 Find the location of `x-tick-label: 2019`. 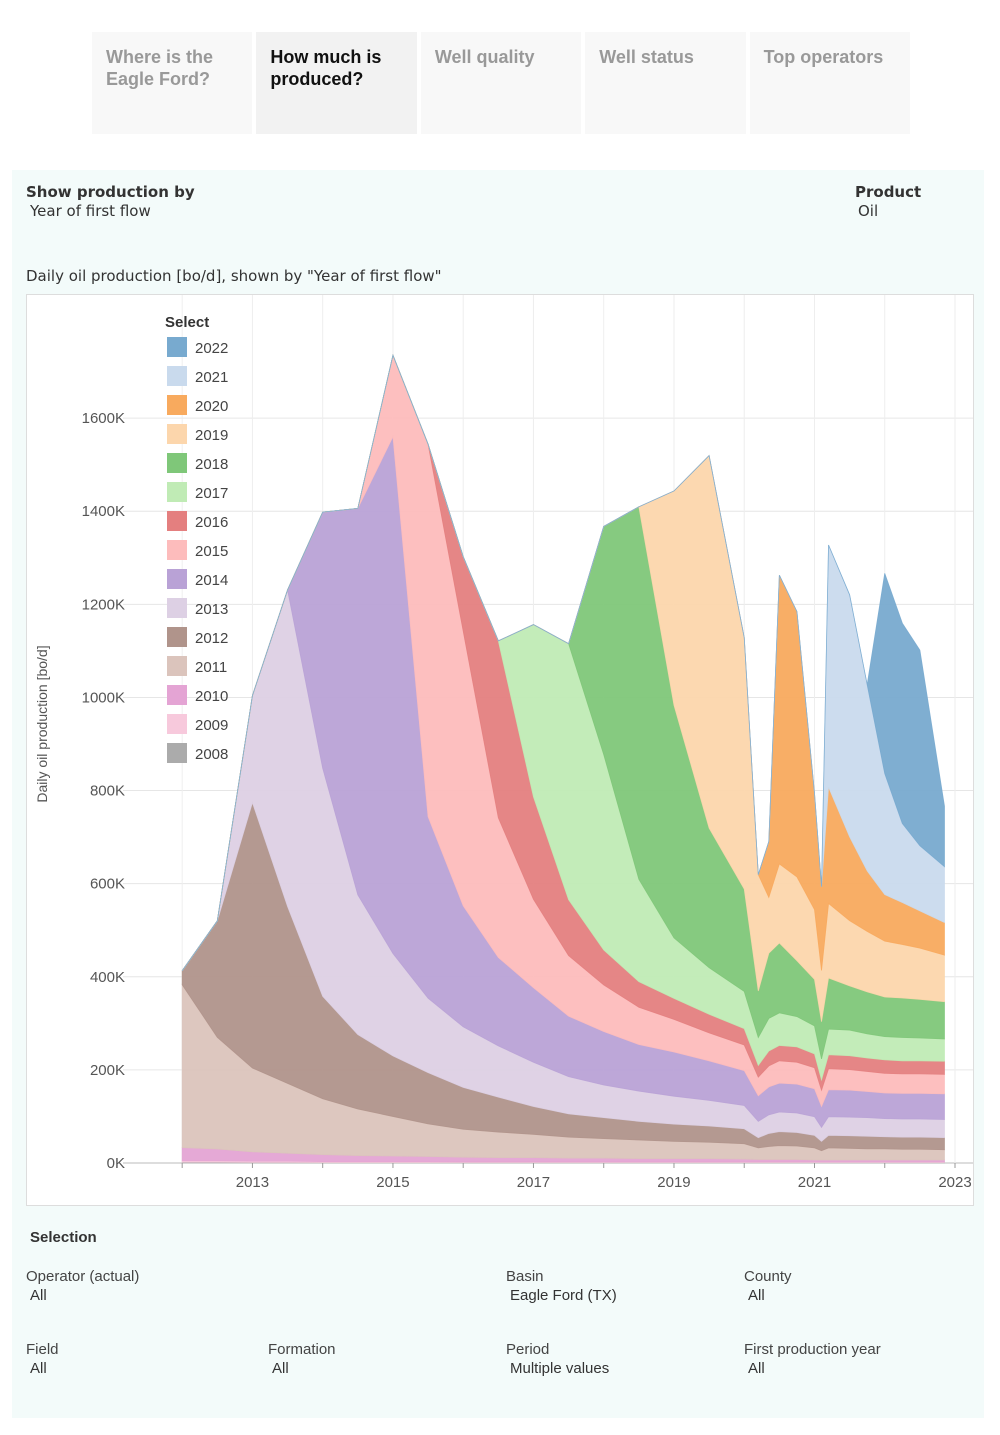

x-tick-label: 2019 is located at coordinates (673, 1182).